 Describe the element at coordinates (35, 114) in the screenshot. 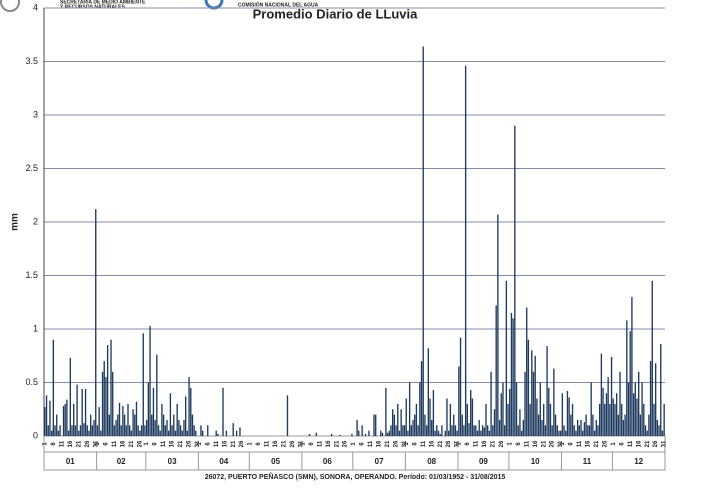

I see `y-tick-label: 3` at that location.